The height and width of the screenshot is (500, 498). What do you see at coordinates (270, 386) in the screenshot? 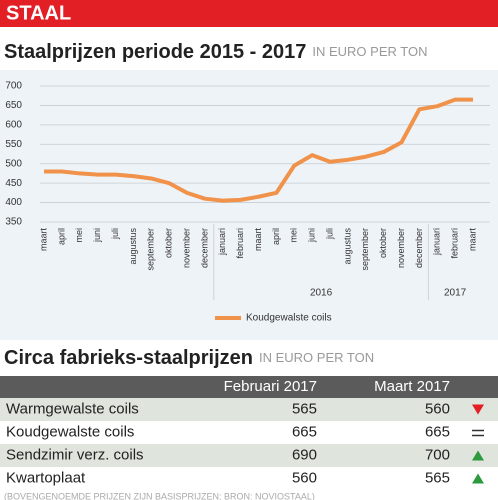
I see `column-header: Februari 2017` at bounding box center [270, 386].